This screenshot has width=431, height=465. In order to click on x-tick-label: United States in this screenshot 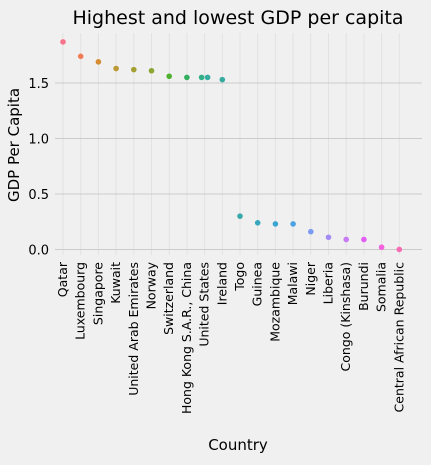, I will do `click(204, 304)`.